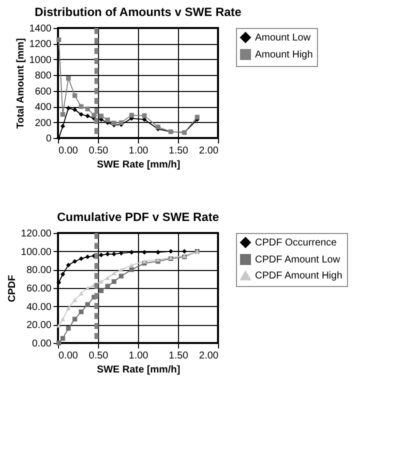 The width and height of the screenshot is (415, 468). I want to click on y-axis-title: Total Amount [mm], so click(20, 83).